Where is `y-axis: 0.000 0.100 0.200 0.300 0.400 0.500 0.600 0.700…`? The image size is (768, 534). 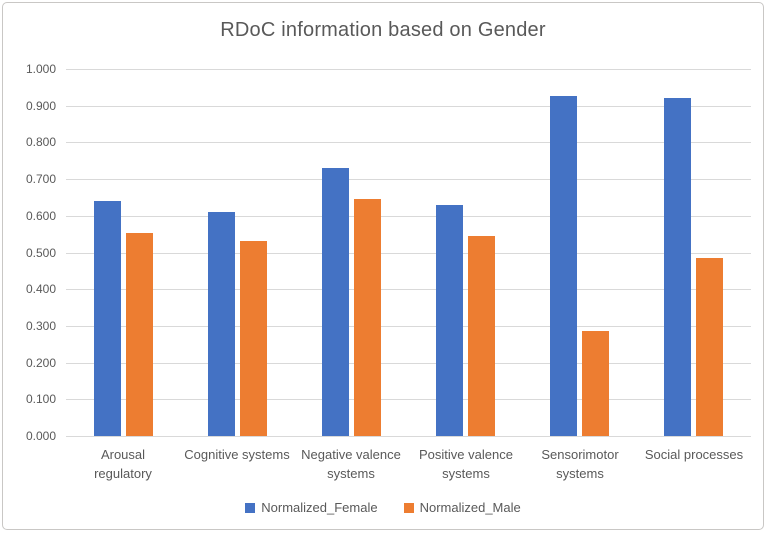 y-axis: 0.000 0.100 0.200 0.300 0.400 0.500 0.600 0.700… is located at coordinates (34, 252).